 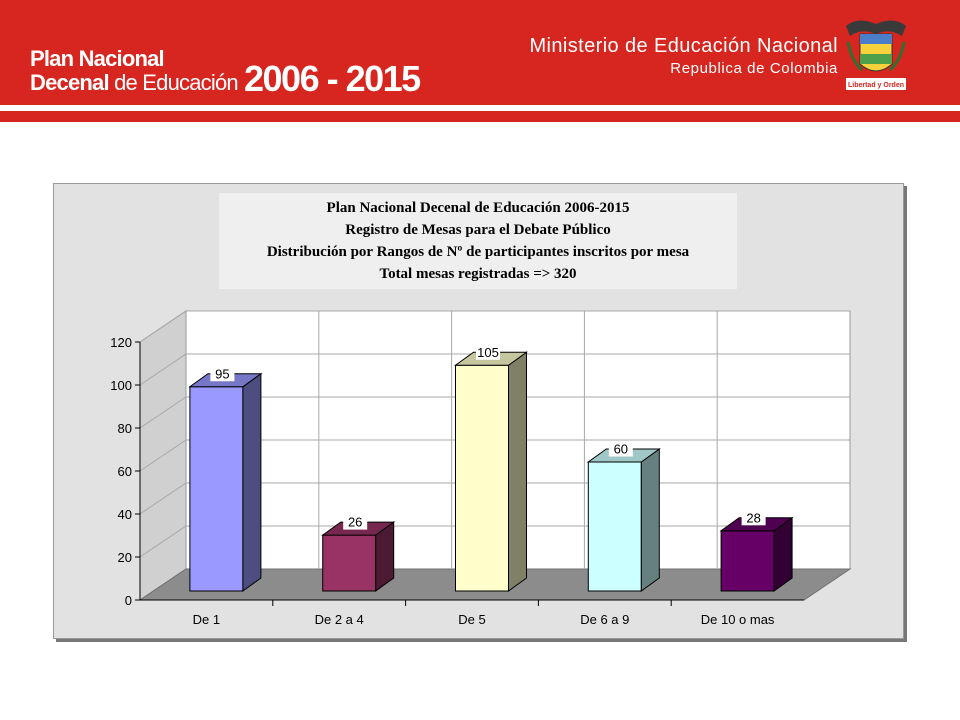 I want to click on data-label: 28, so click(x=753, y=517).